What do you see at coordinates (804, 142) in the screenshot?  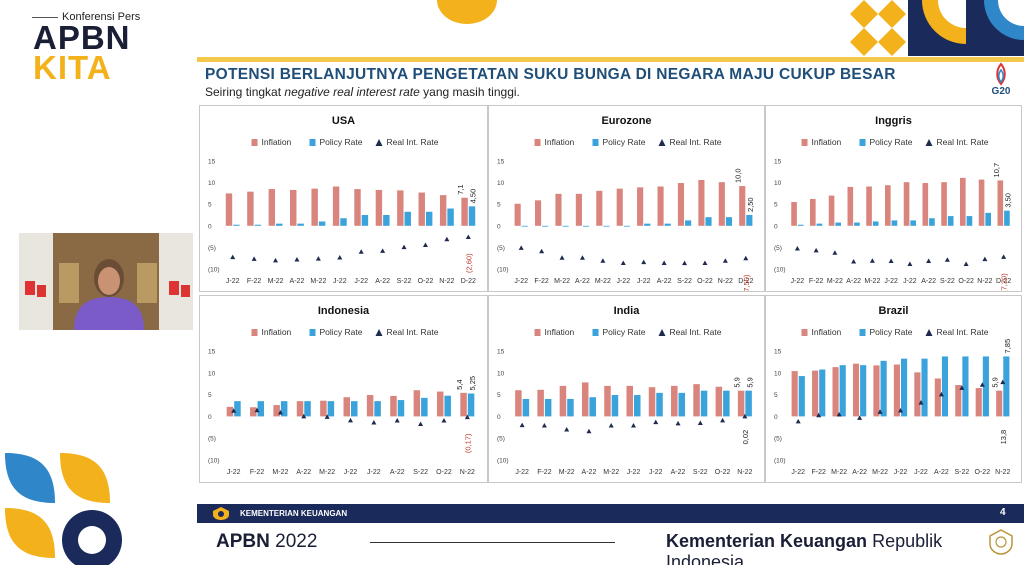 I see `legend-inflation-swatch` at bounding box center [804, 142].